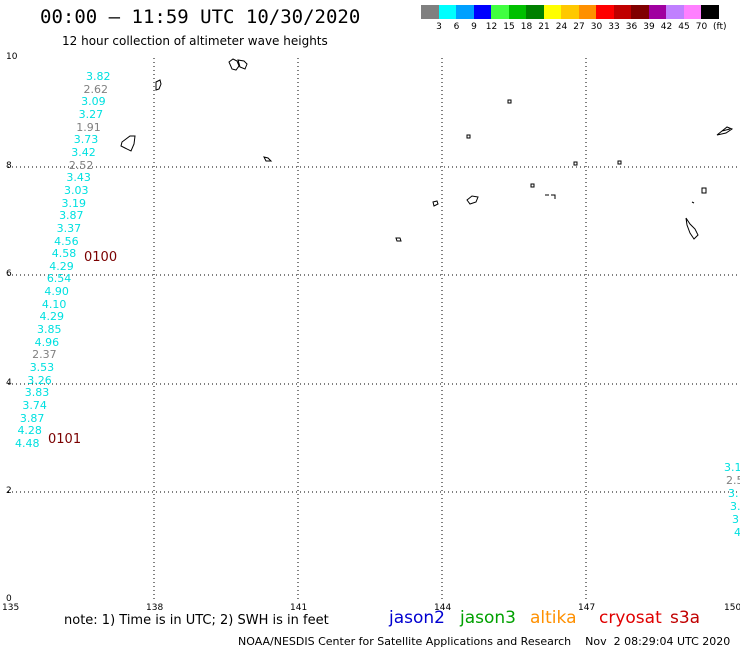 The image size is (740, 650). Describe the element at coordinates (630, 618) in the screenshot. I see `satellite-name: cryosat` at that location.